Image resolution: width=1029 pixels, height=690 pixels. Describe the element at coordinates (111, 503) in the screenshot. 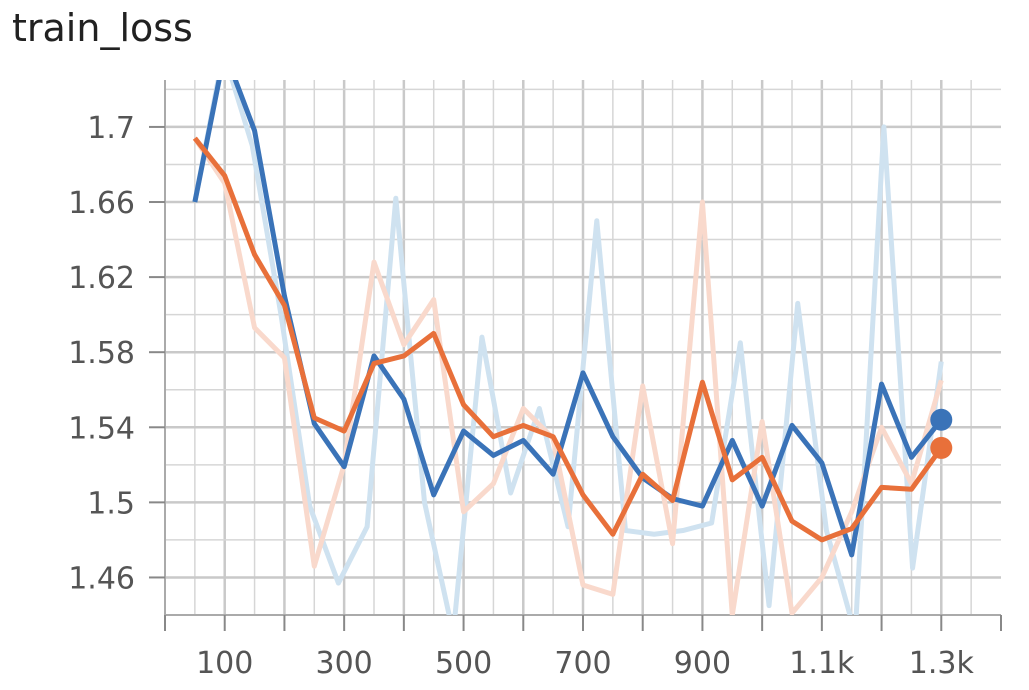

I see `y-tick-label: 1.5` at that location.